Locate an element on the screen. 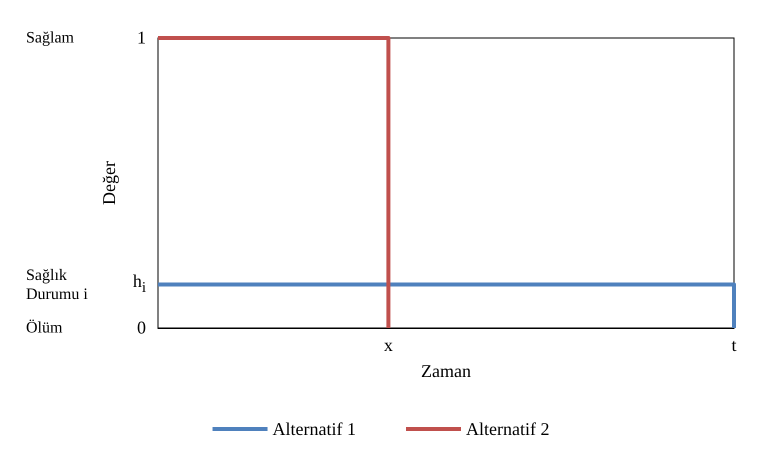 Image resolution: width=762 pixels, height=460 pixels. text: h$_{i}$ is located at coordinates (139, 284).